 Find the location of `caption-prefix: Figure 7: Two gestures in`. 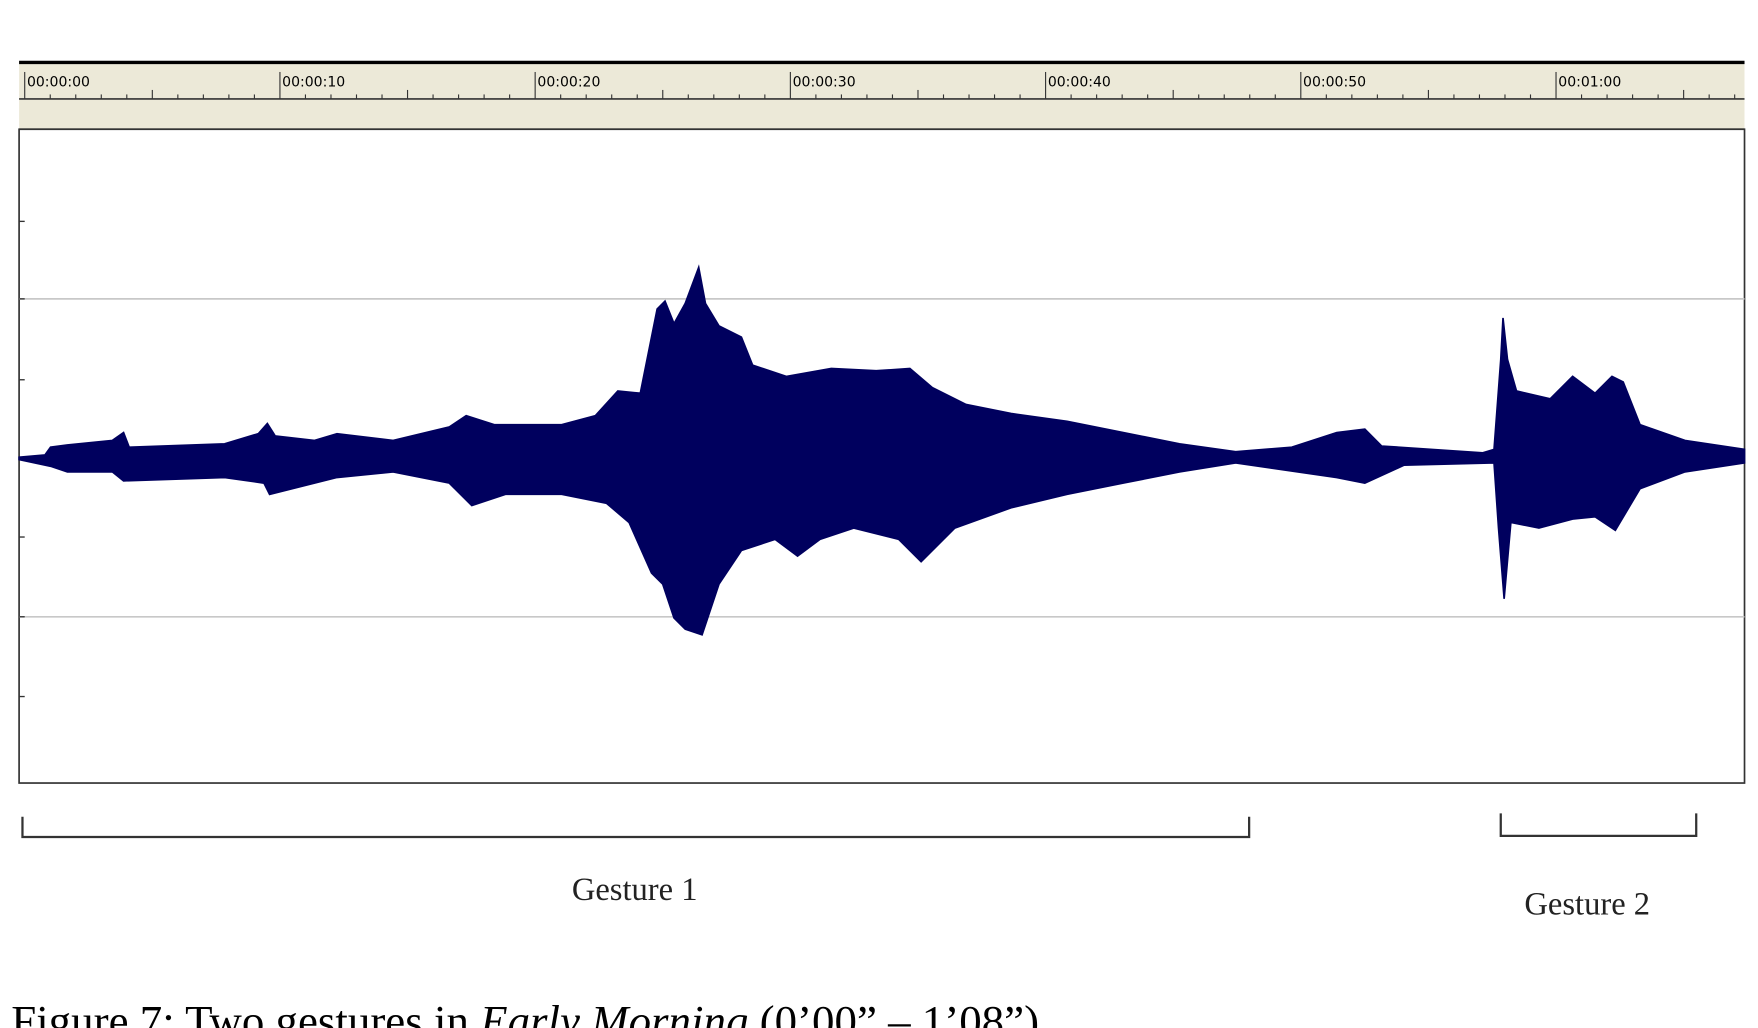

caption-prefix: Figure 7: Two gestures in is located at coordinates (245, 1012).